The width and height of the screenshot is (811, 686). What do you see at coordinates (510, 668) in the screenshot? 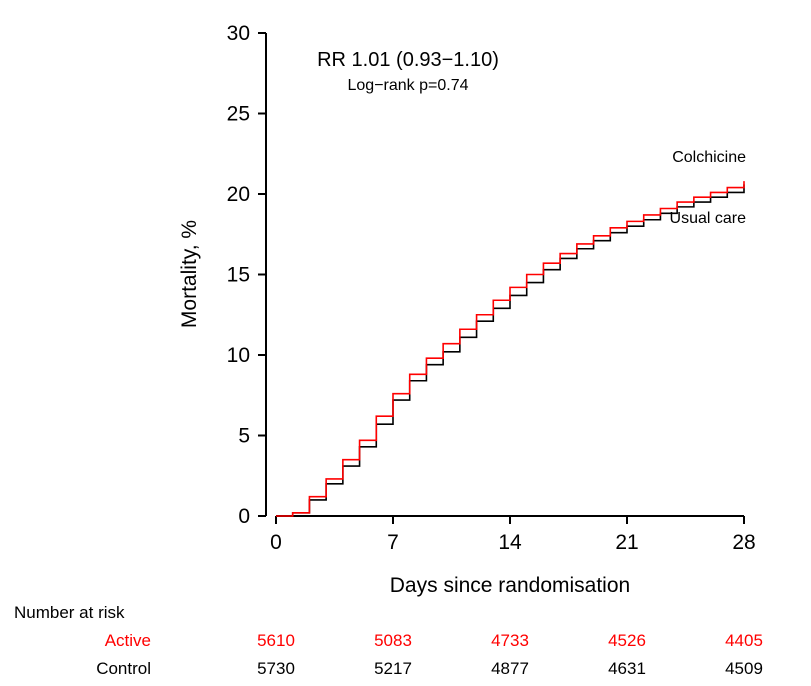
I see `risk-count: 4877` at bounding box center [510, 668].